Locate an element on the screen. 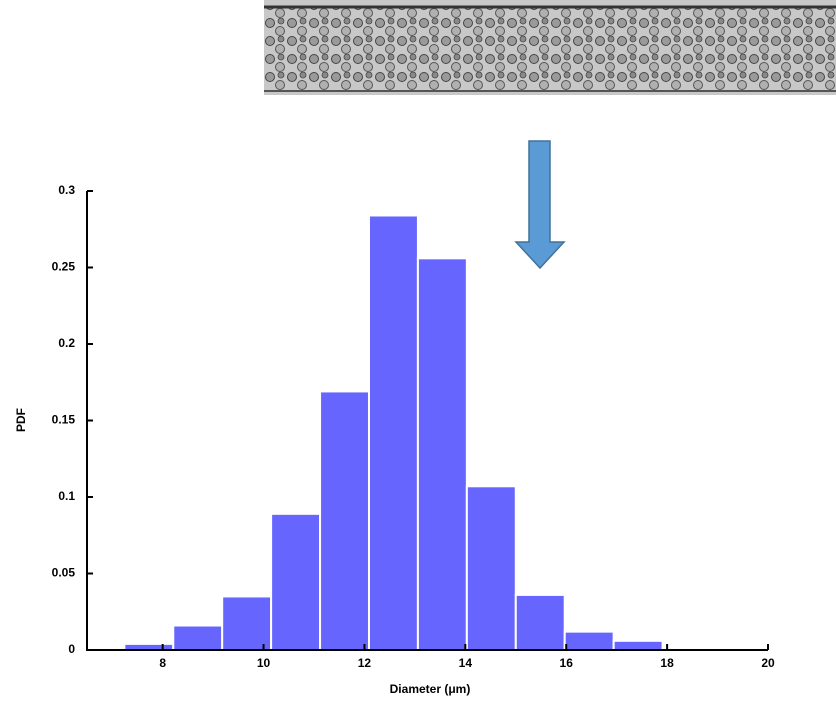 The height and width of the screenshot is (704, 836). y-tick-label: 0.3 is located at coordinates (66, 190).